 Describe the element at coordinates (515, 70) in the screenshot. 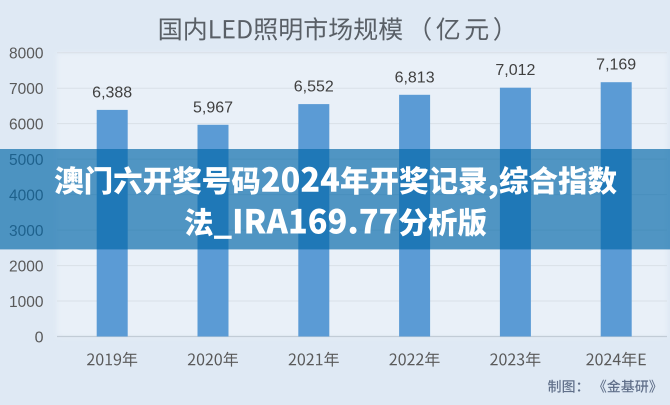

I see `svg-text: 7,012` at that location.